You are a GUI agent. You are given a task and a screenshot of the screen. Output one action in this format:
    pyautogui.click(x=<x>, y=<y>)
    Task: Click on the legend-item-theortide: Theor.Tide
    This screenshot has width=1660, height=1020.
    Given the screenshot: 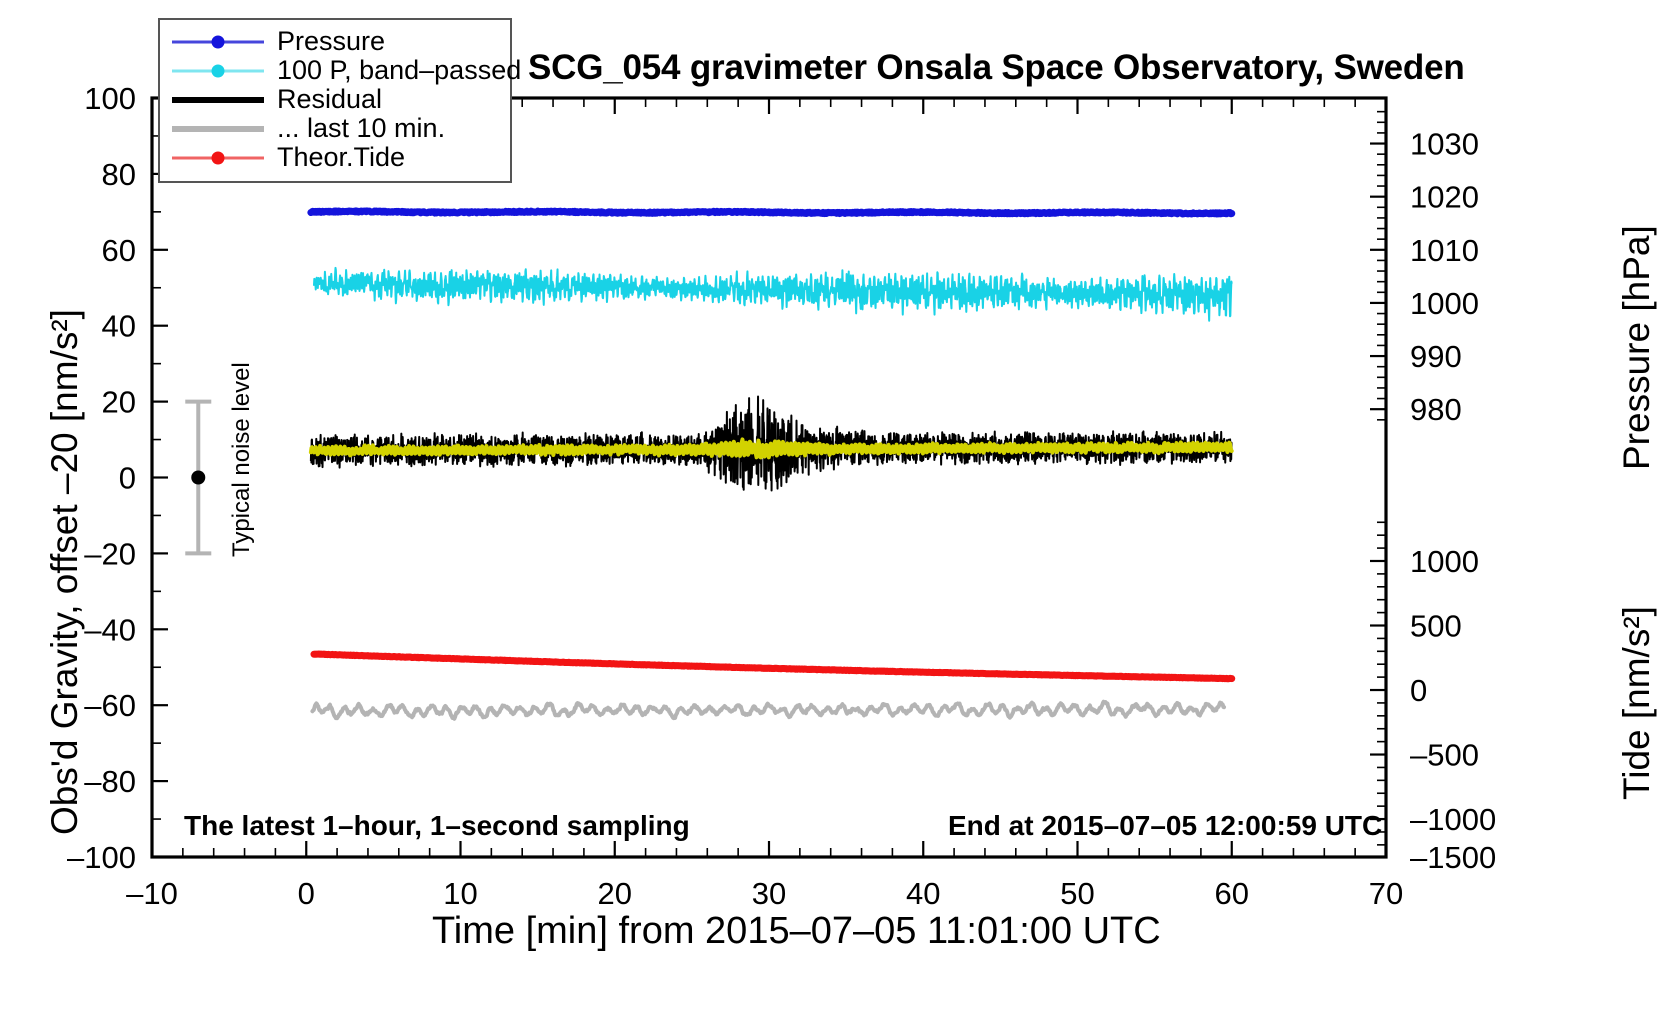 What is the action you would take?
    pyautogui.click(x=334, y=157)
    